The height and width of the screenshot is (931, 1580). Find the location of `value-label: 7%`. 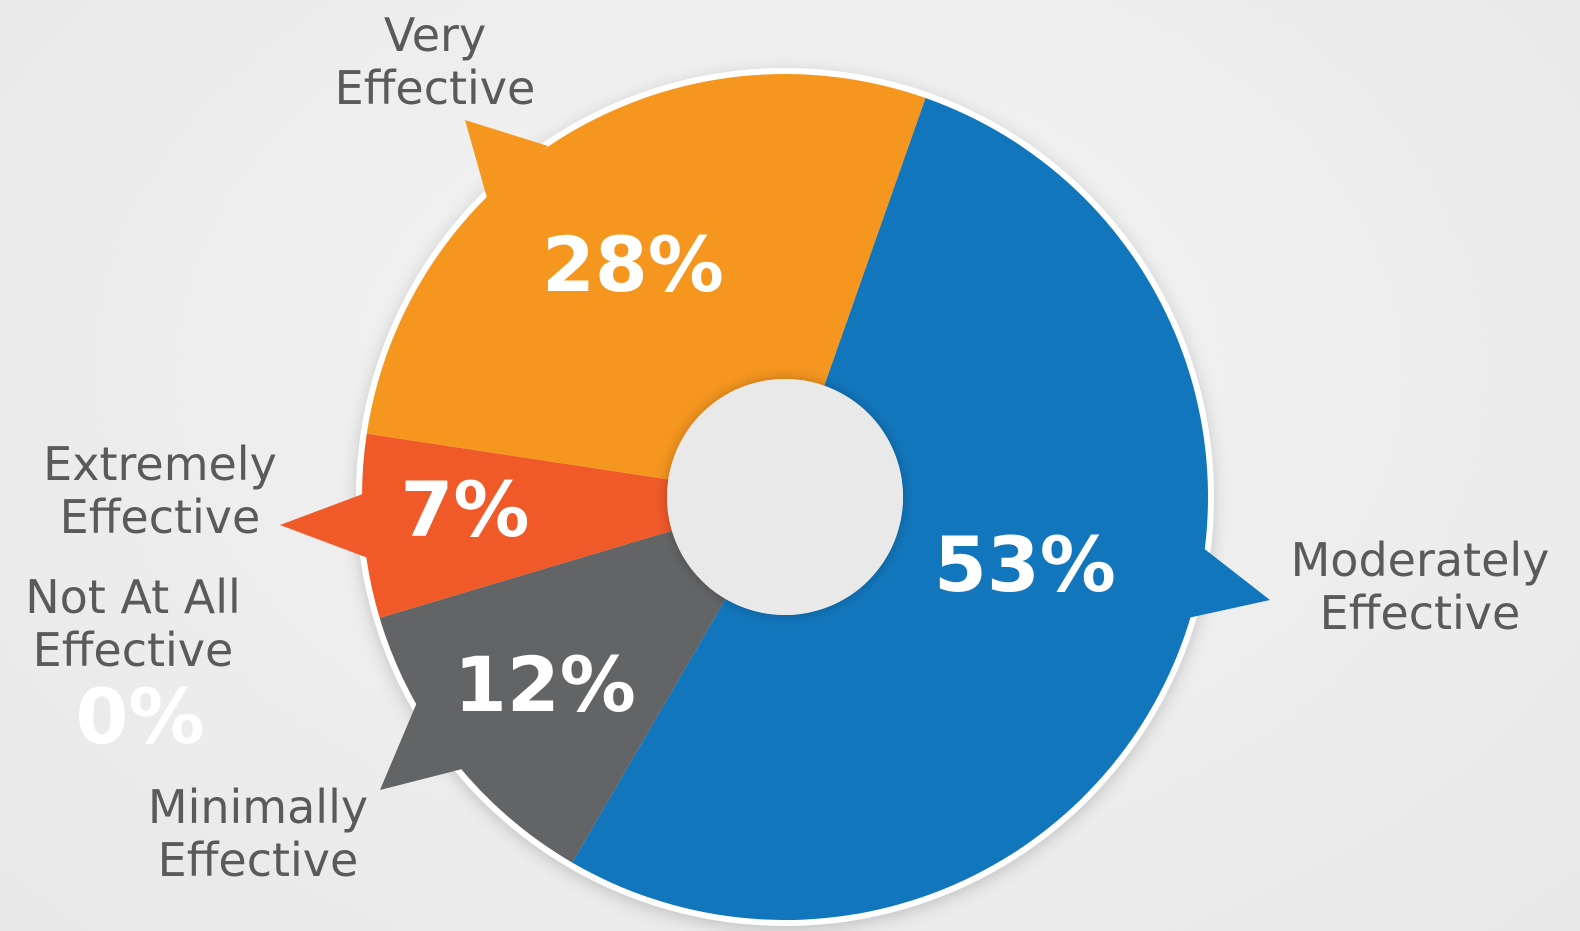

value-label: 7% is located at coordinates (464, 509).